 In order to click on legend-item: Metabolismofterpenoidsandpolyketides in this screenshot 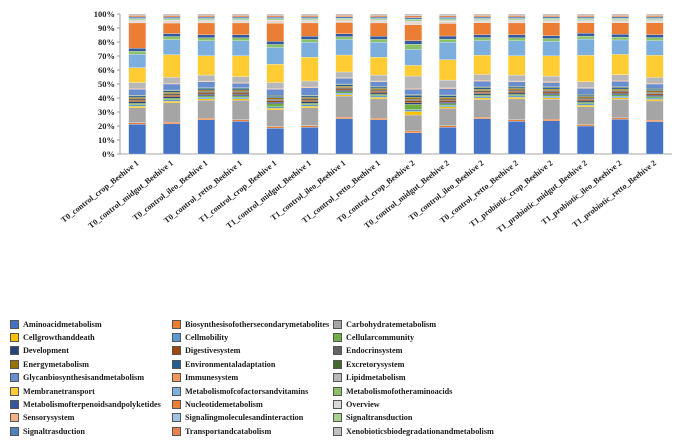, I will do `click(85, 404)`.